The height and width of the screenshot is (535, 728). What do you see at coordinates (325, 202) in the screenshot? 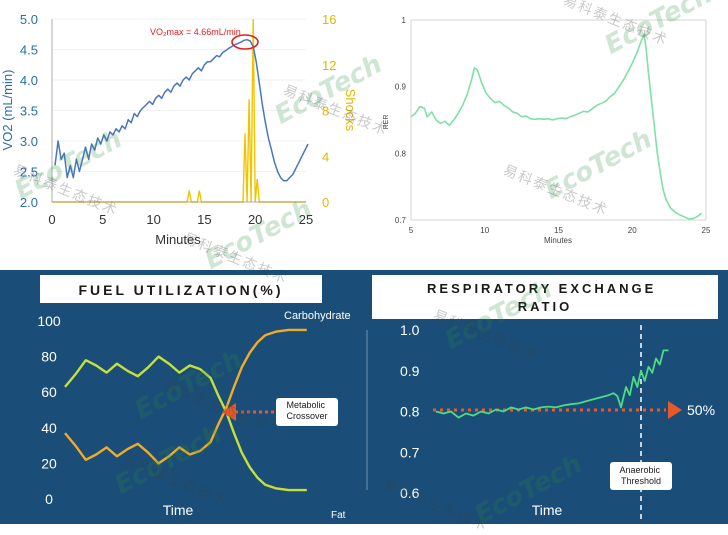
I see `shocks-y-tick: 0` at bounding box center [325, 202].